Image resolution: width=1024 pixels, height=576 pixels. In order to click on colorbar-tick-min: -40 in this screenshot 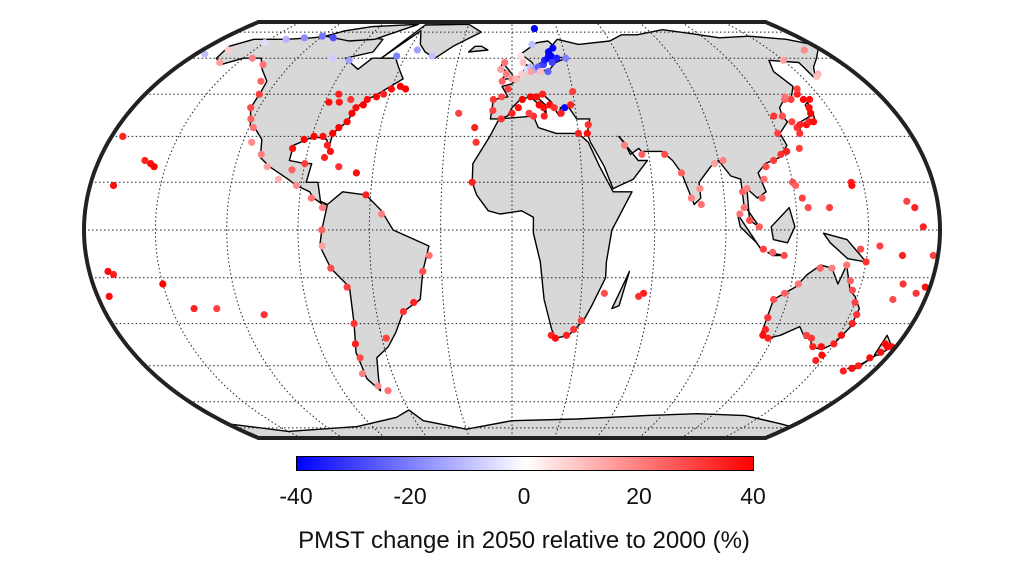, I will do `click(296, 496)`.